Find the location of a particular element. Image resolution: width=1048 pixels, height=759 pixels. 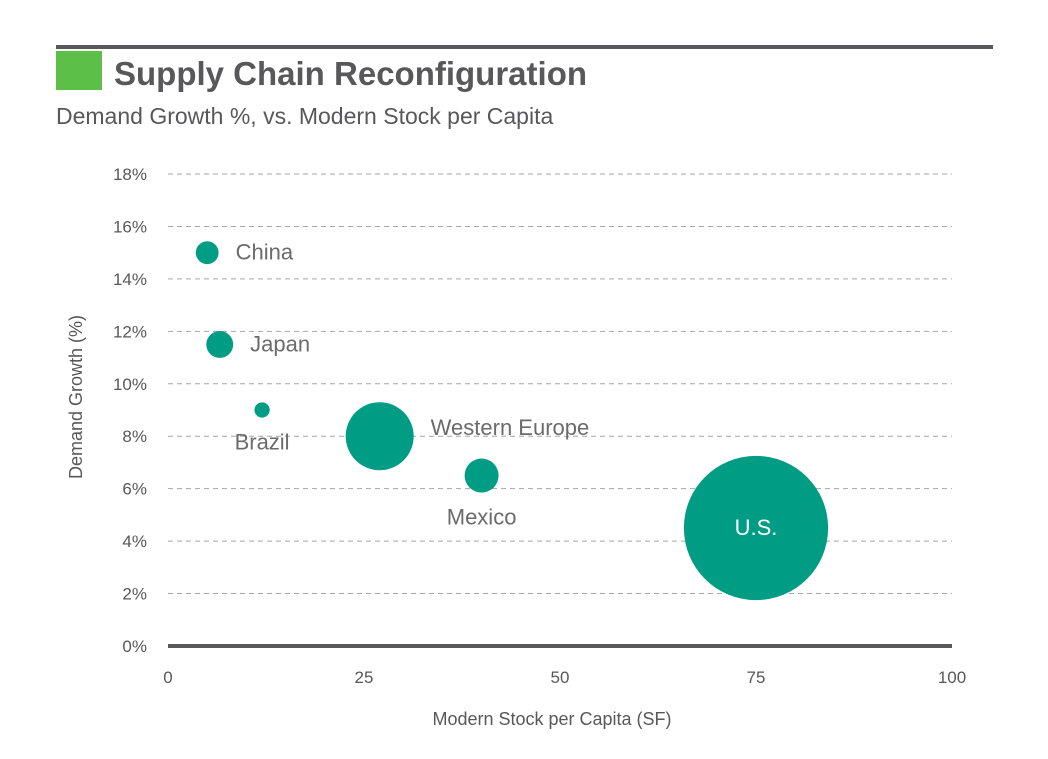

bubble-u-s is located at coordinates (756, 528).